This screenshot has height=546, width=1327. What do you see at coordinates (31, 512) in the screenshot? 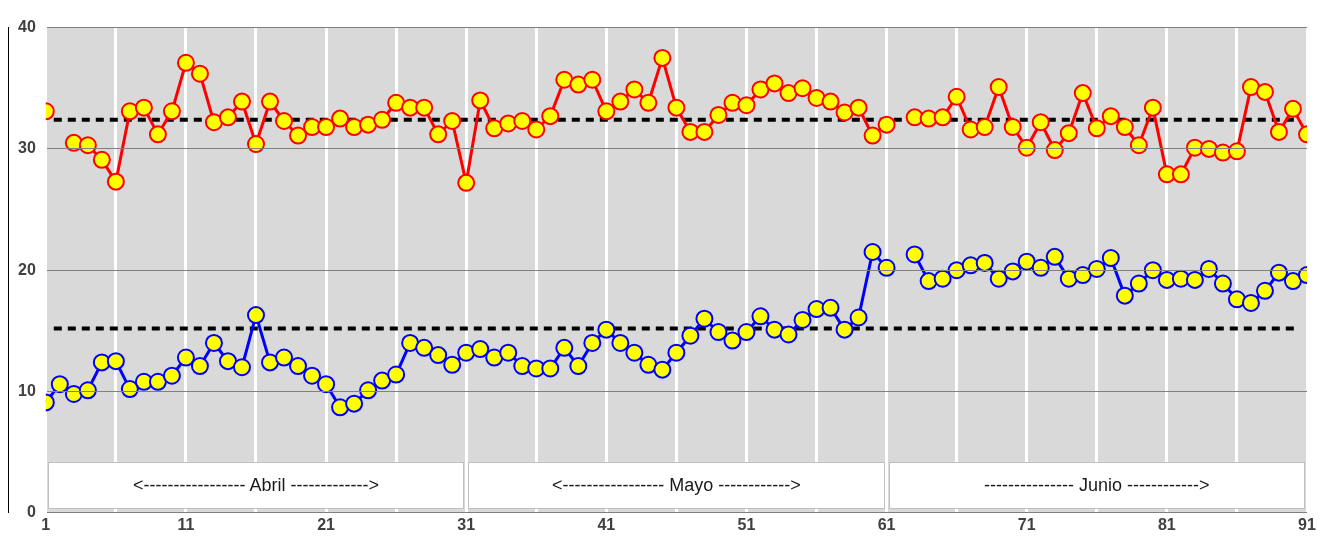
I see `y-tick-label: 0` at bounding box center [31, 512].